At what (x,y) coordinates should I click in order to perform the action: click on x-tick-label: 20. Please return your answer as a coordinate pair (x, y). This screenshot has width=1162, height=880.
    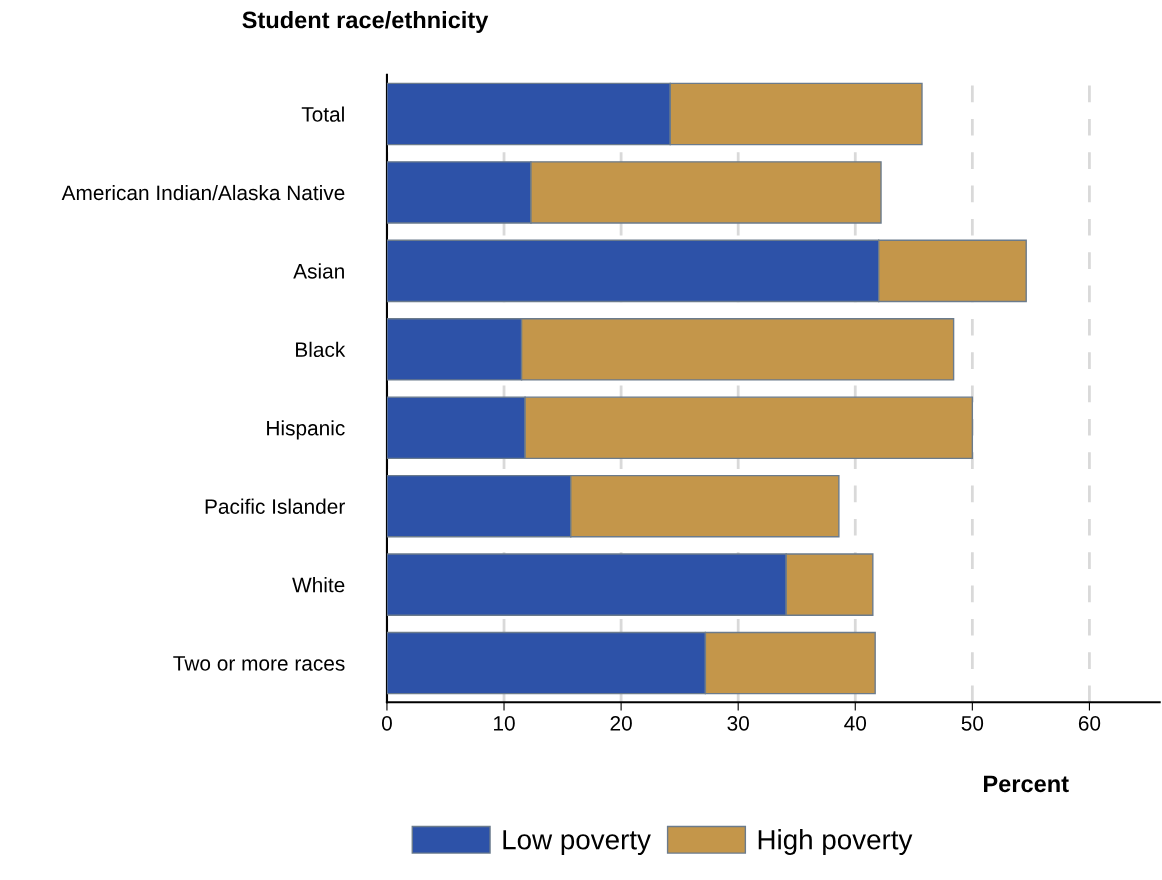
    Looking at the image, I should click on (621, 723).